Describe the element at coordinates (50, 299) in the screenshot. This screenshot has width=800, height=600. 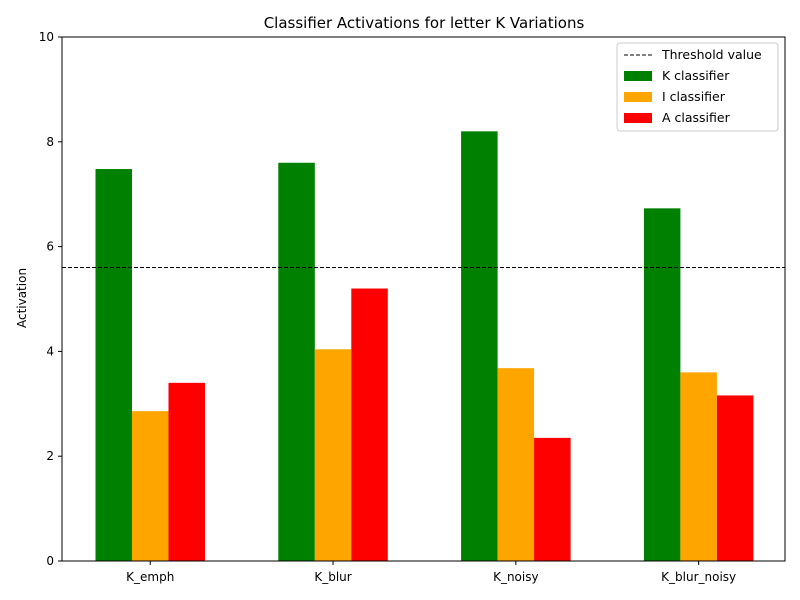
I see `y-axis-ticks: 0 2 4 6 8 10` at that location.